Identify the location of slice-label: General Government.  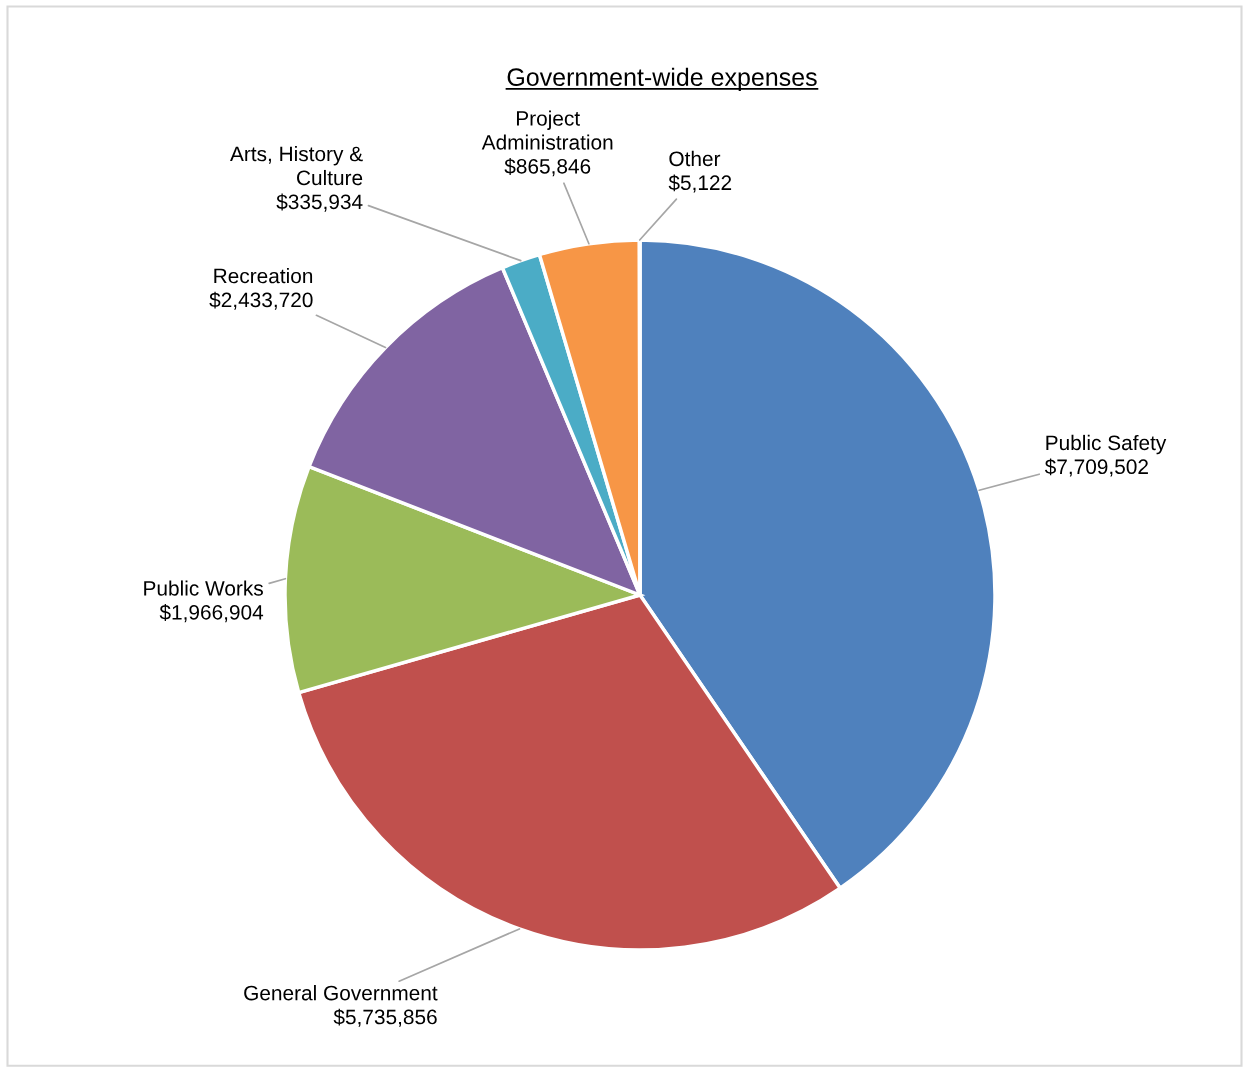
(341, 993).